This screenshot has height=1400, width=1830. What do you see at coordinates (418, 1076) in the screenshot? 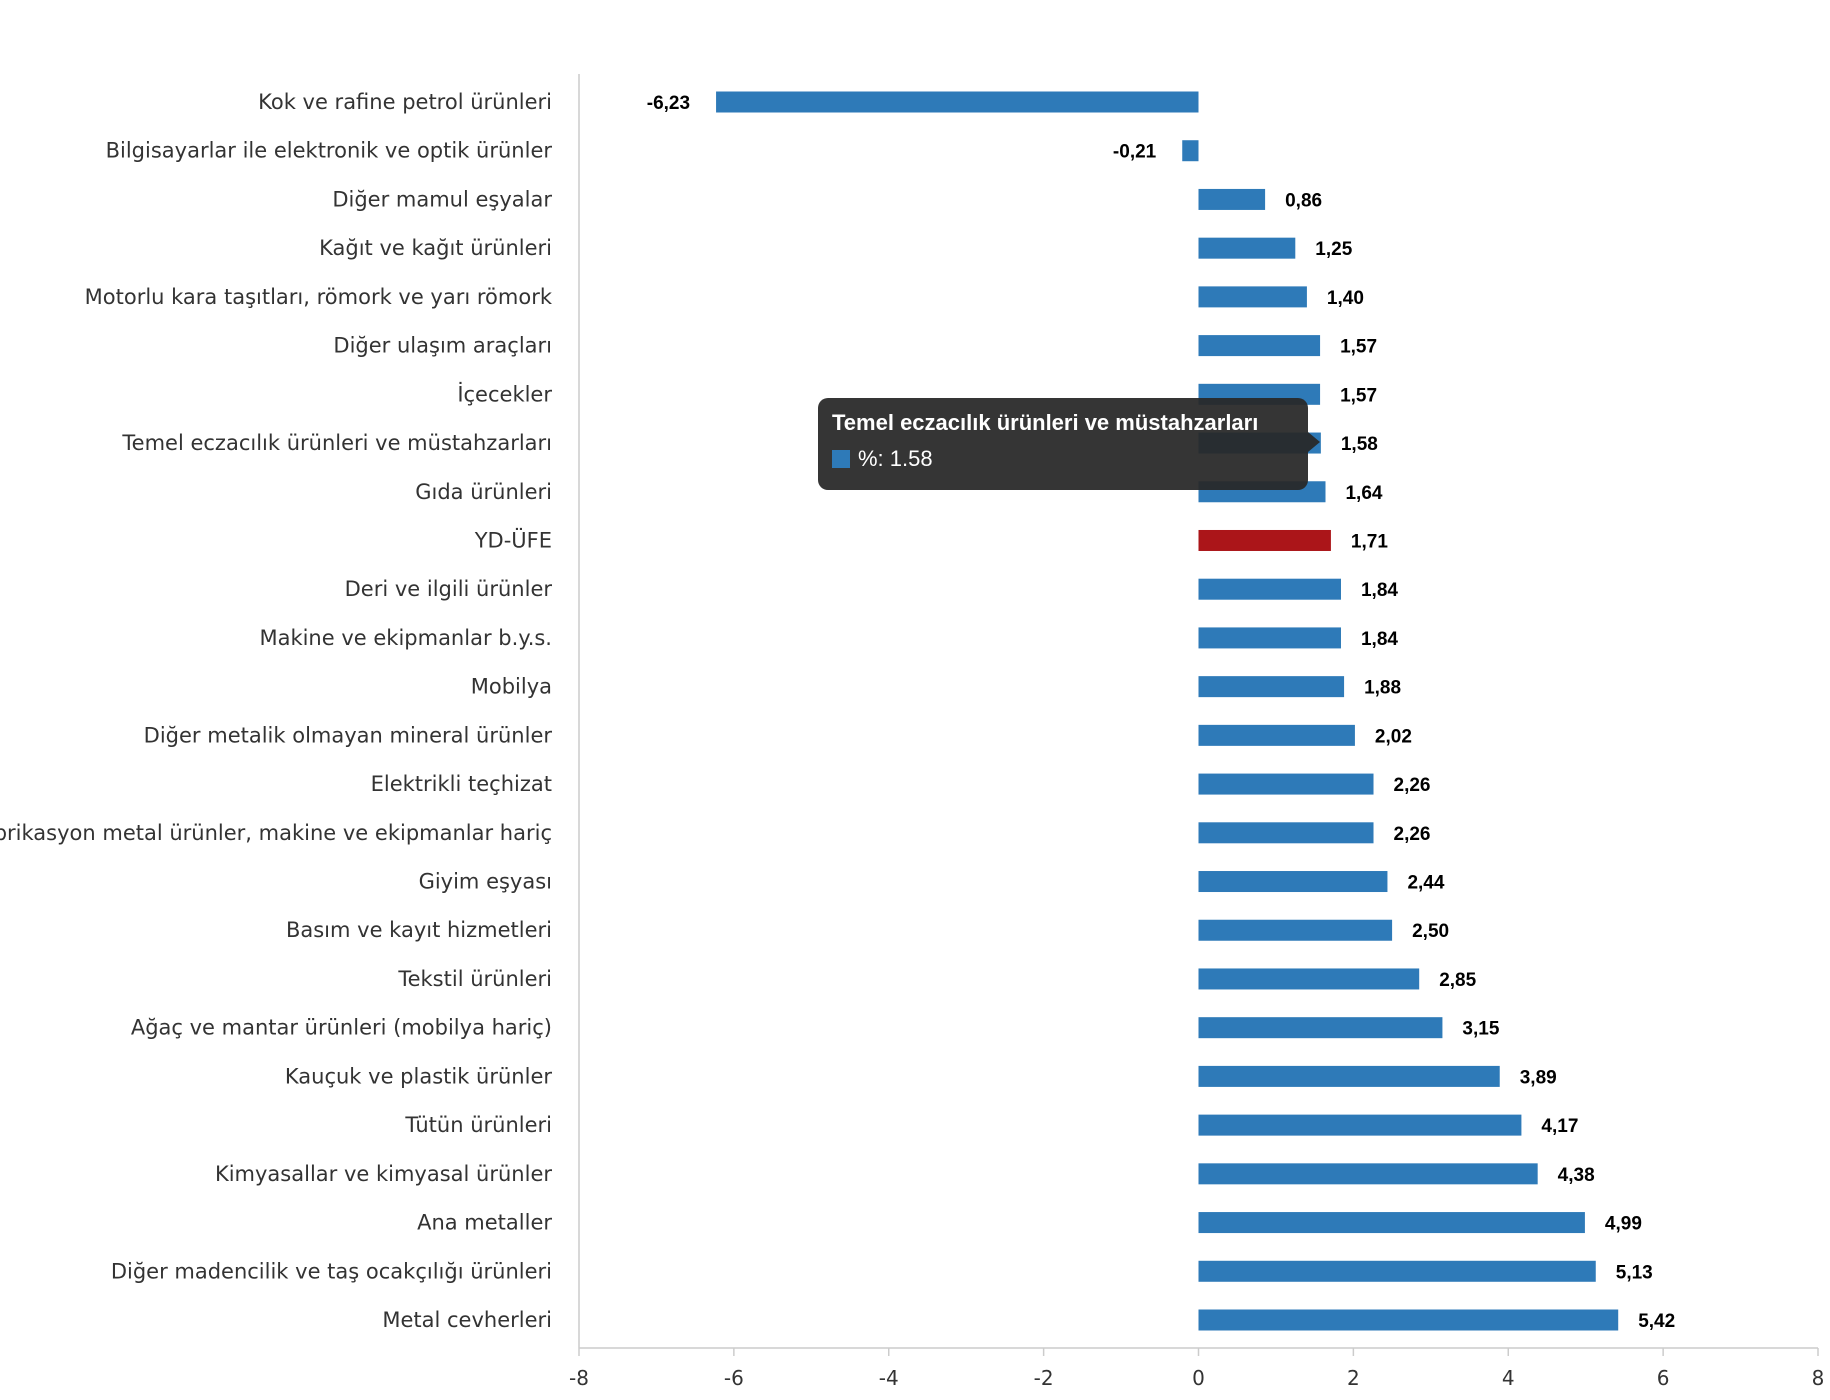
I see `category-label: Kauçuk ve plastik ürünler` at bounding box center [418, 1076].